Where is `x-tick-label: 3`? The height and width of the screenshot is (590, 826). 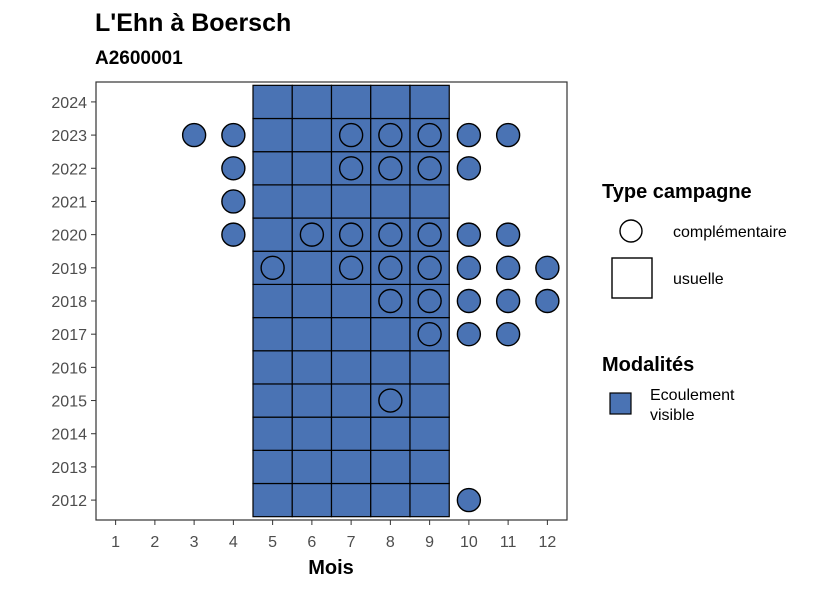
x-tick-label: 3 is located at coordinates (194, 542).